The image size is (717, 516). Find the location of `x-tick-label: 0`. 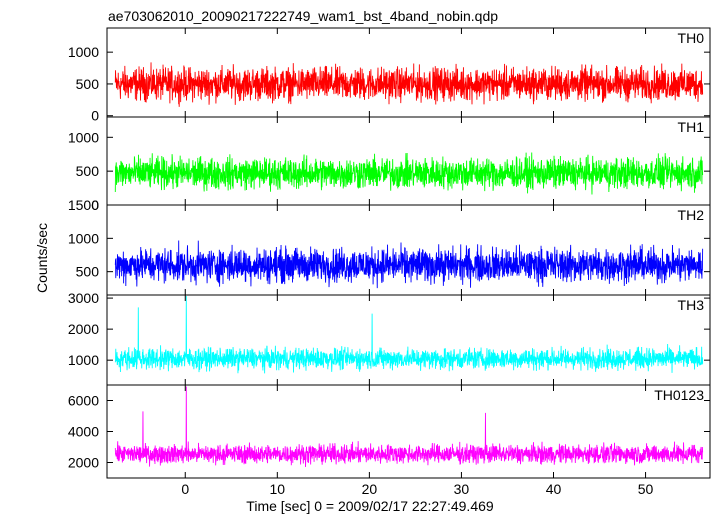

x-tick-label: 0 is located at coordinates (185, 489).